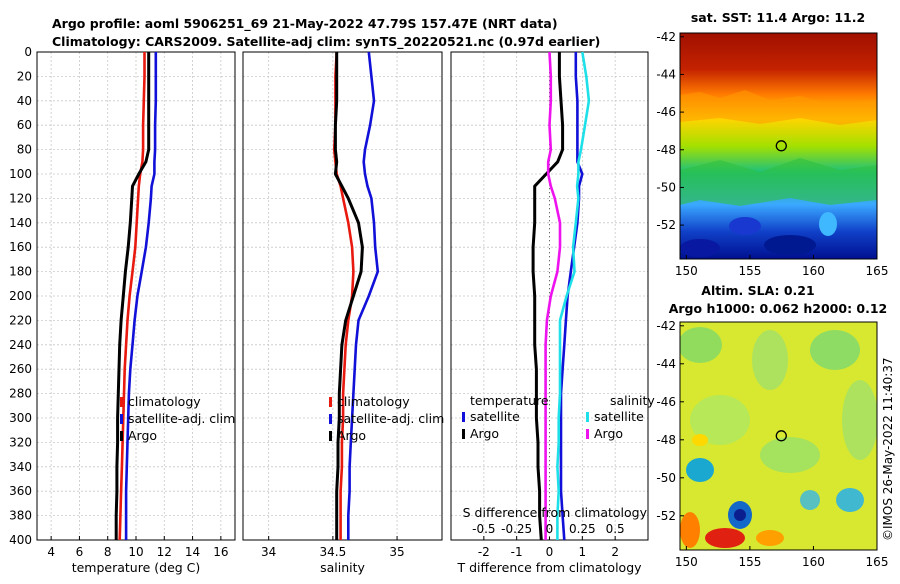 The height and width of the screenshot is (584, 900). I want to click on depth-tick-label: 180, so click(20, 272).